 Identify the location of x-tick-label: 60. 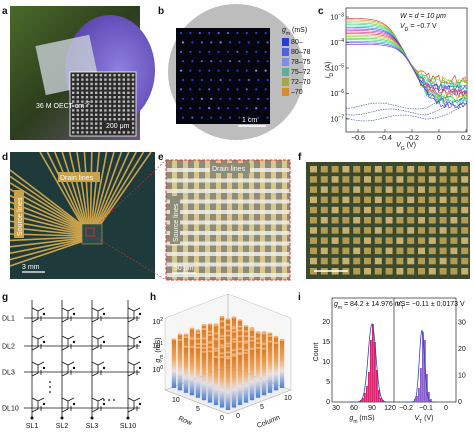
(354, 408).